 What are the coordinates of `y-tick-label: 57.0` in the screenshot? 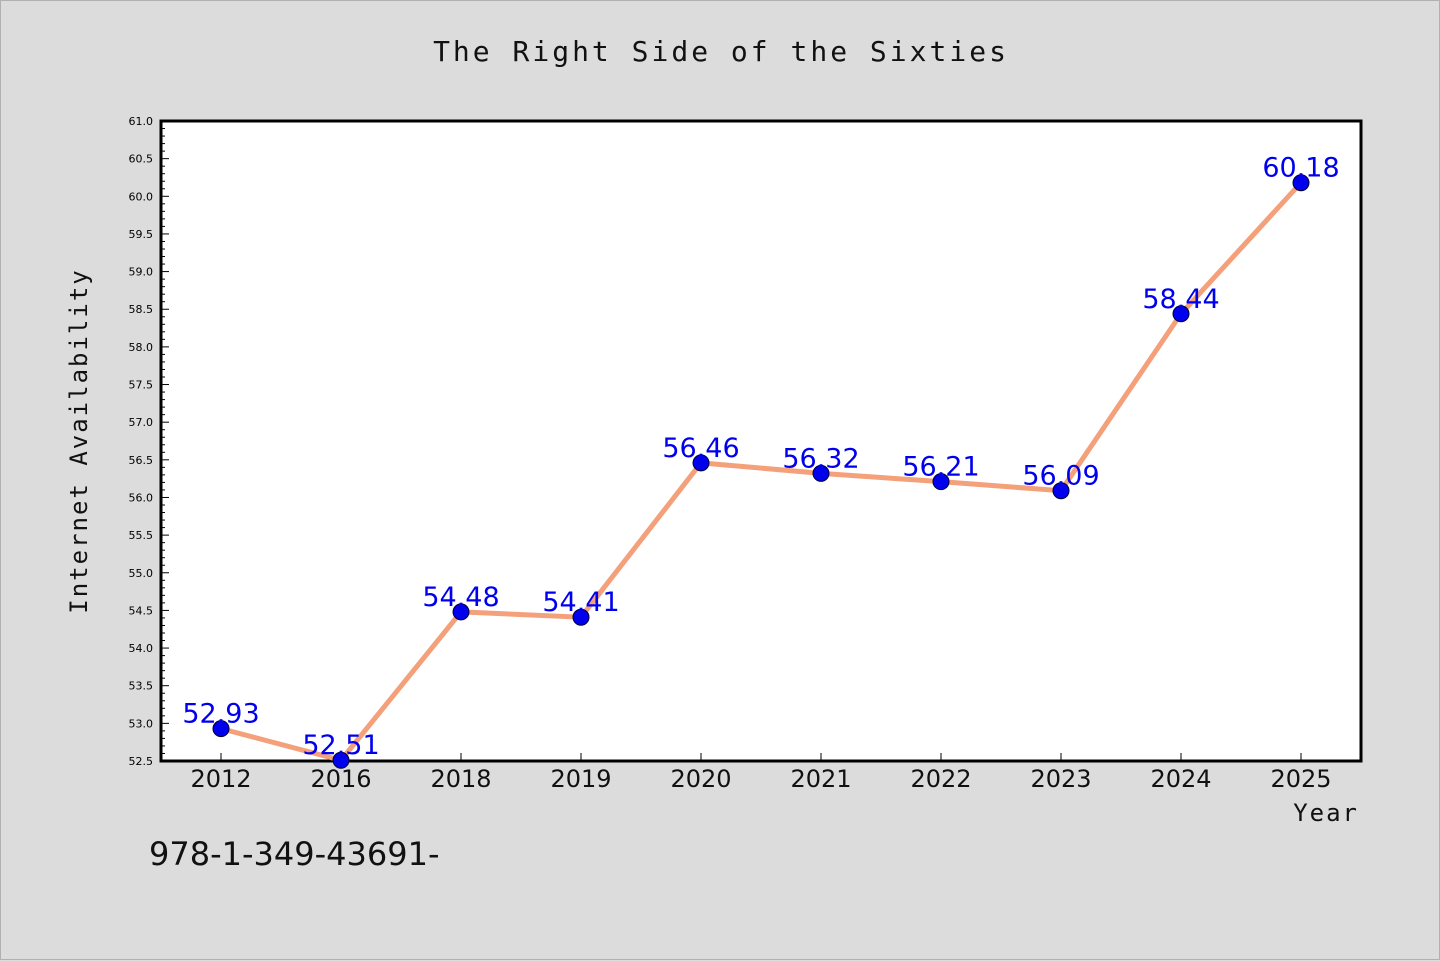 It's located at (141, 422).